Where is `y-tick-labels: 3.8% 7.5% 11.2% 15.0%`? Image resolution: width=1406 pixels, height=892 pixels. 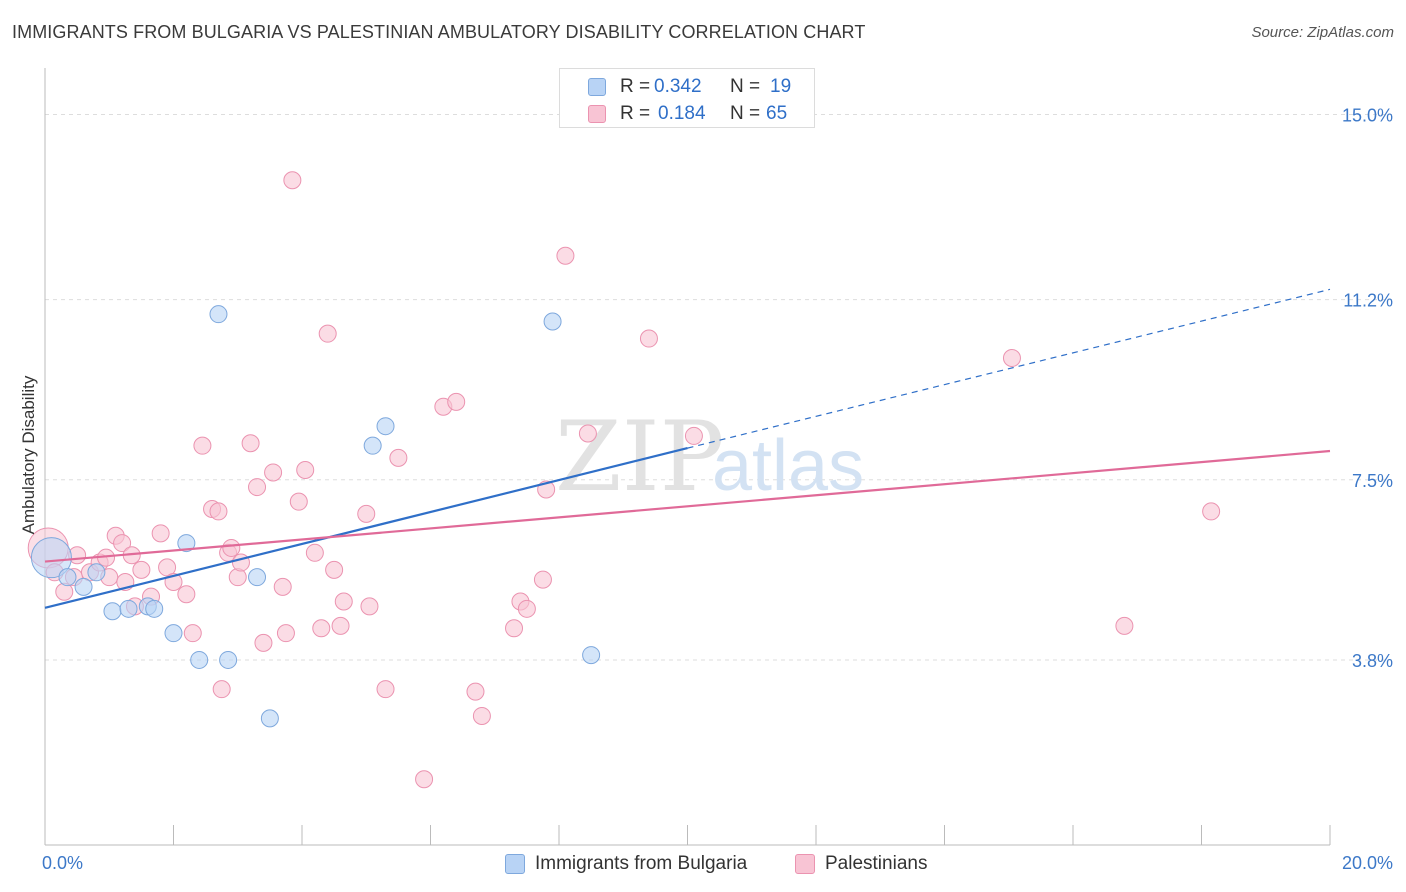 y-tick-labels: 3.8% 7.5% 11.2% 15.0% is located at coordinates (1367, 388).